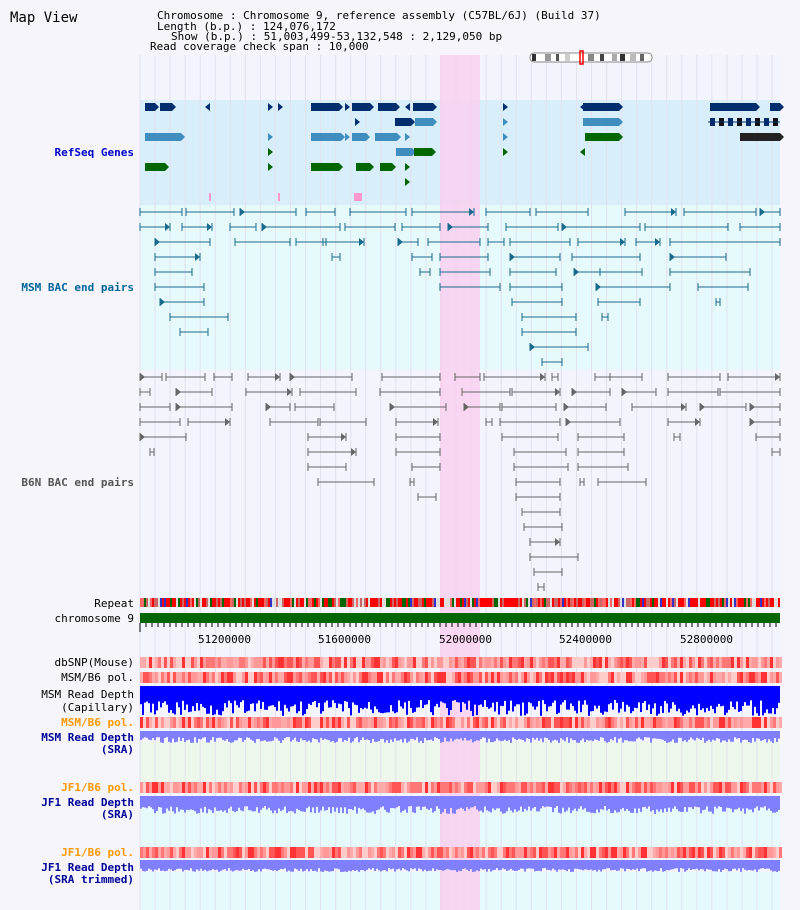 Image resolution: width=800 pixels, height=910 pixels. Describe the element at coordinates (87, 737) in the screenshot. I see `msm-read-depth-sra-label: MSM Read Depth` at that location.